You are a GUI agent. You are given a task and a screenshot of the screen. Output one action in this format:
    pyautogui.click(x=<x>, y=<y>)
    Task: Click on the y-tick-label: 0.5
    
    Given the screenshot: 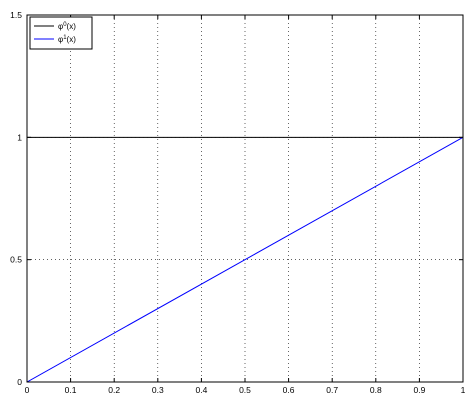 What is the action you would take?
    pyautogui.click(x=16, y=260)
    